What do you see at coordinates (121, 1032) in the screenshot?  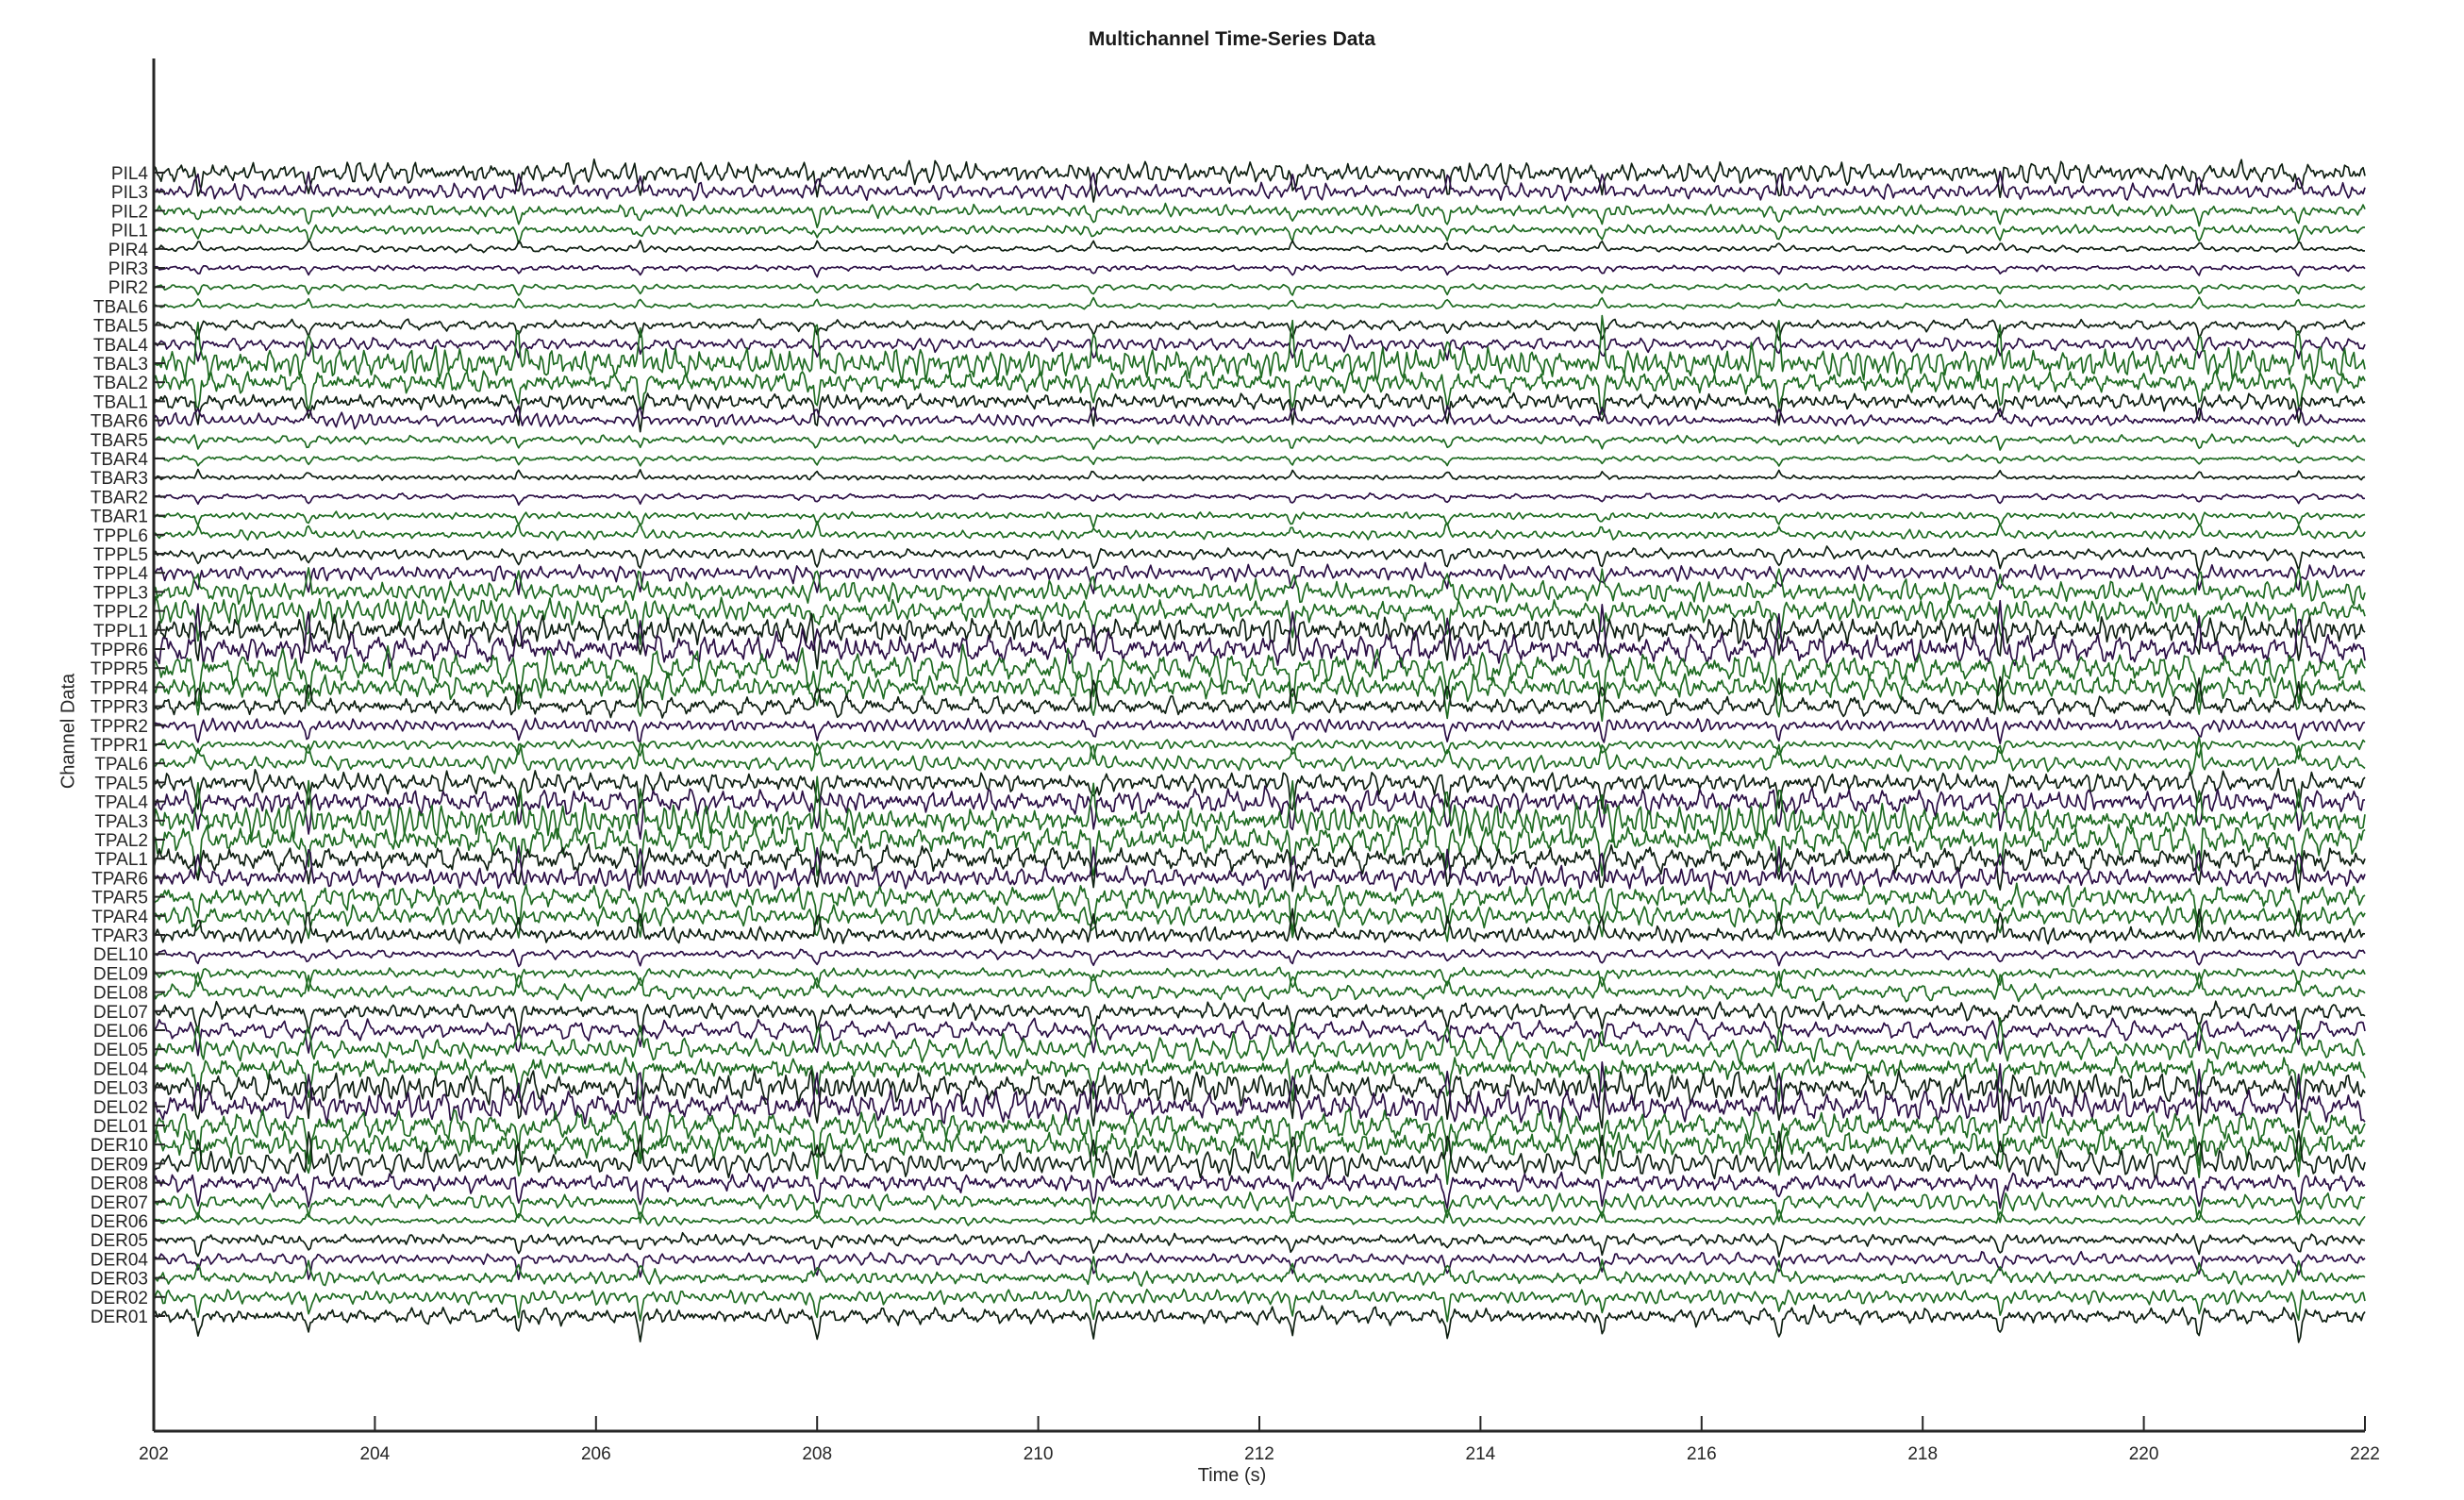 I see `y-tick-label: DEL06` at bounding box center [121, 1032].